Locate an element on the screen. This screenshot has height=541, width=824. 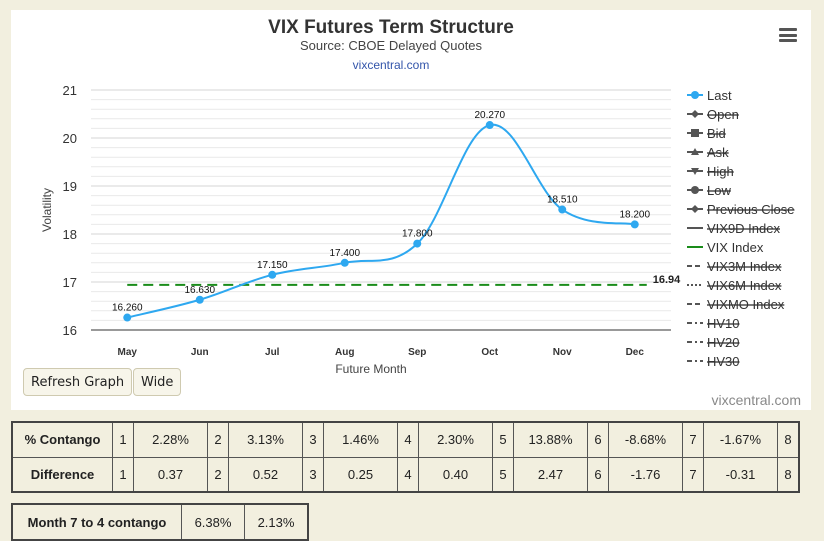
legend-item: VIX6M Index is located at coordinates (734, 285).